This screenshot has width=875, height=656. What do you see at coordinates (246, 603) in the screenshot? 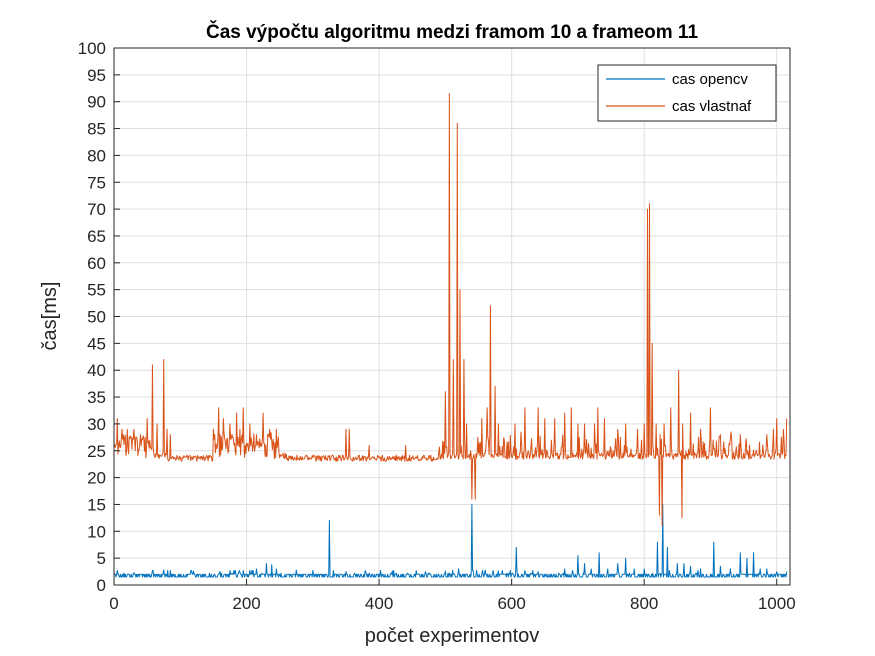
I see `x-tick-label: 200` at bounding box center [246, 603].